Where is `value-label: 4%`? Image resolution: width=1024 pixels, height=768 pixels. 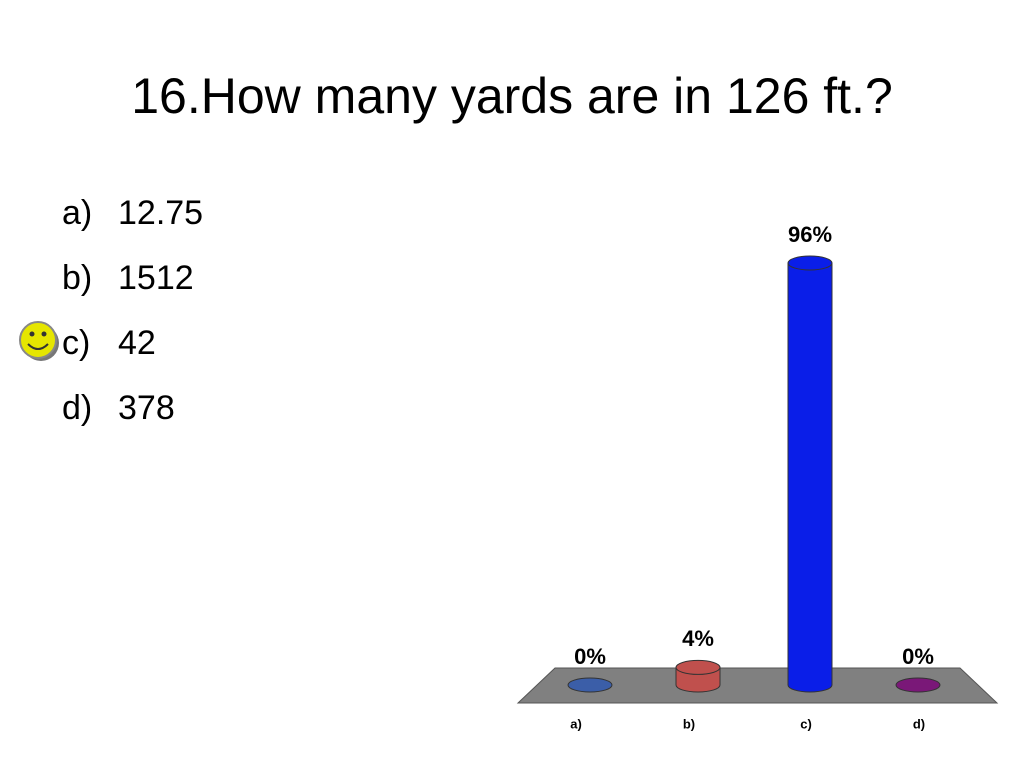
value-label: 4% is located at coordinates (698, 638).